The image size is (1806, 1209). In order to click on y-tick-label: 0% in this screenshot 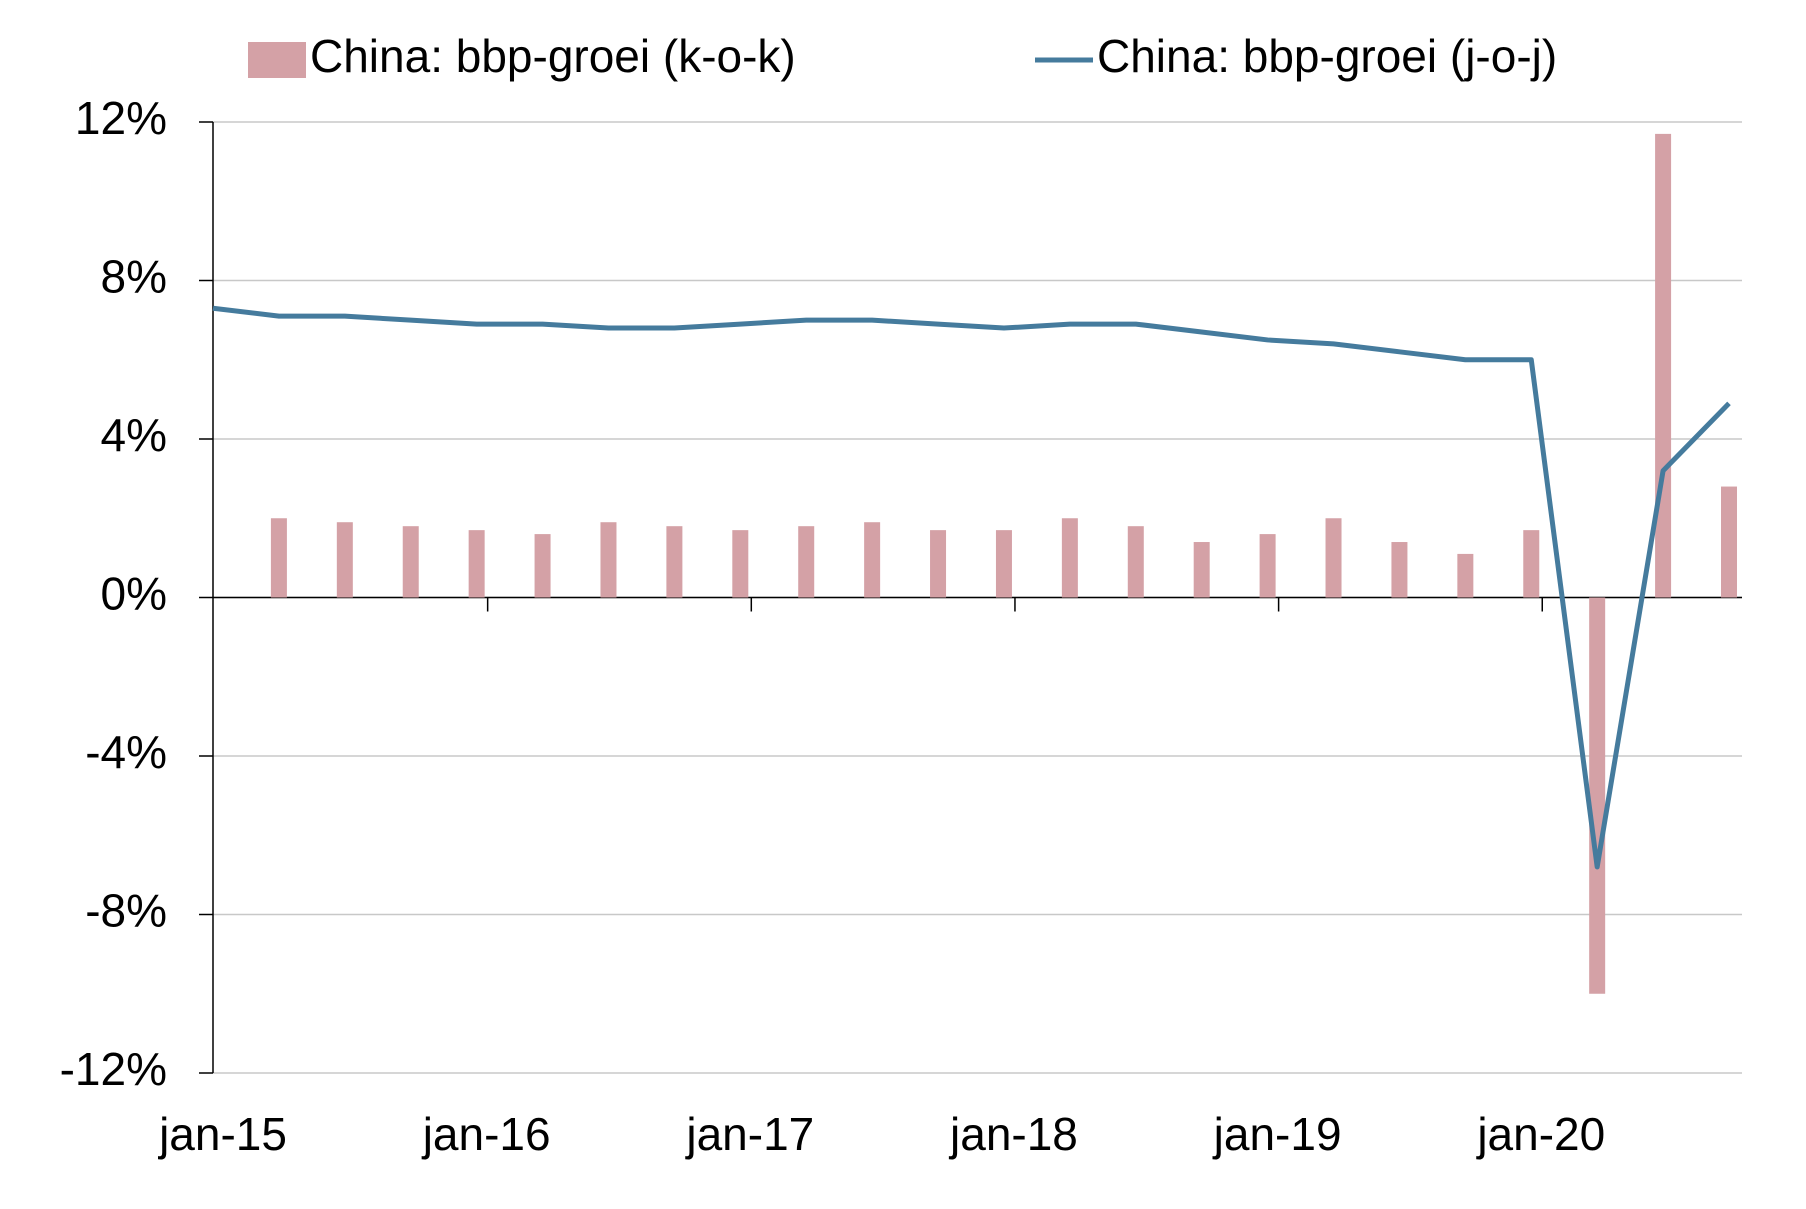, I will do `click(134, 594)`.